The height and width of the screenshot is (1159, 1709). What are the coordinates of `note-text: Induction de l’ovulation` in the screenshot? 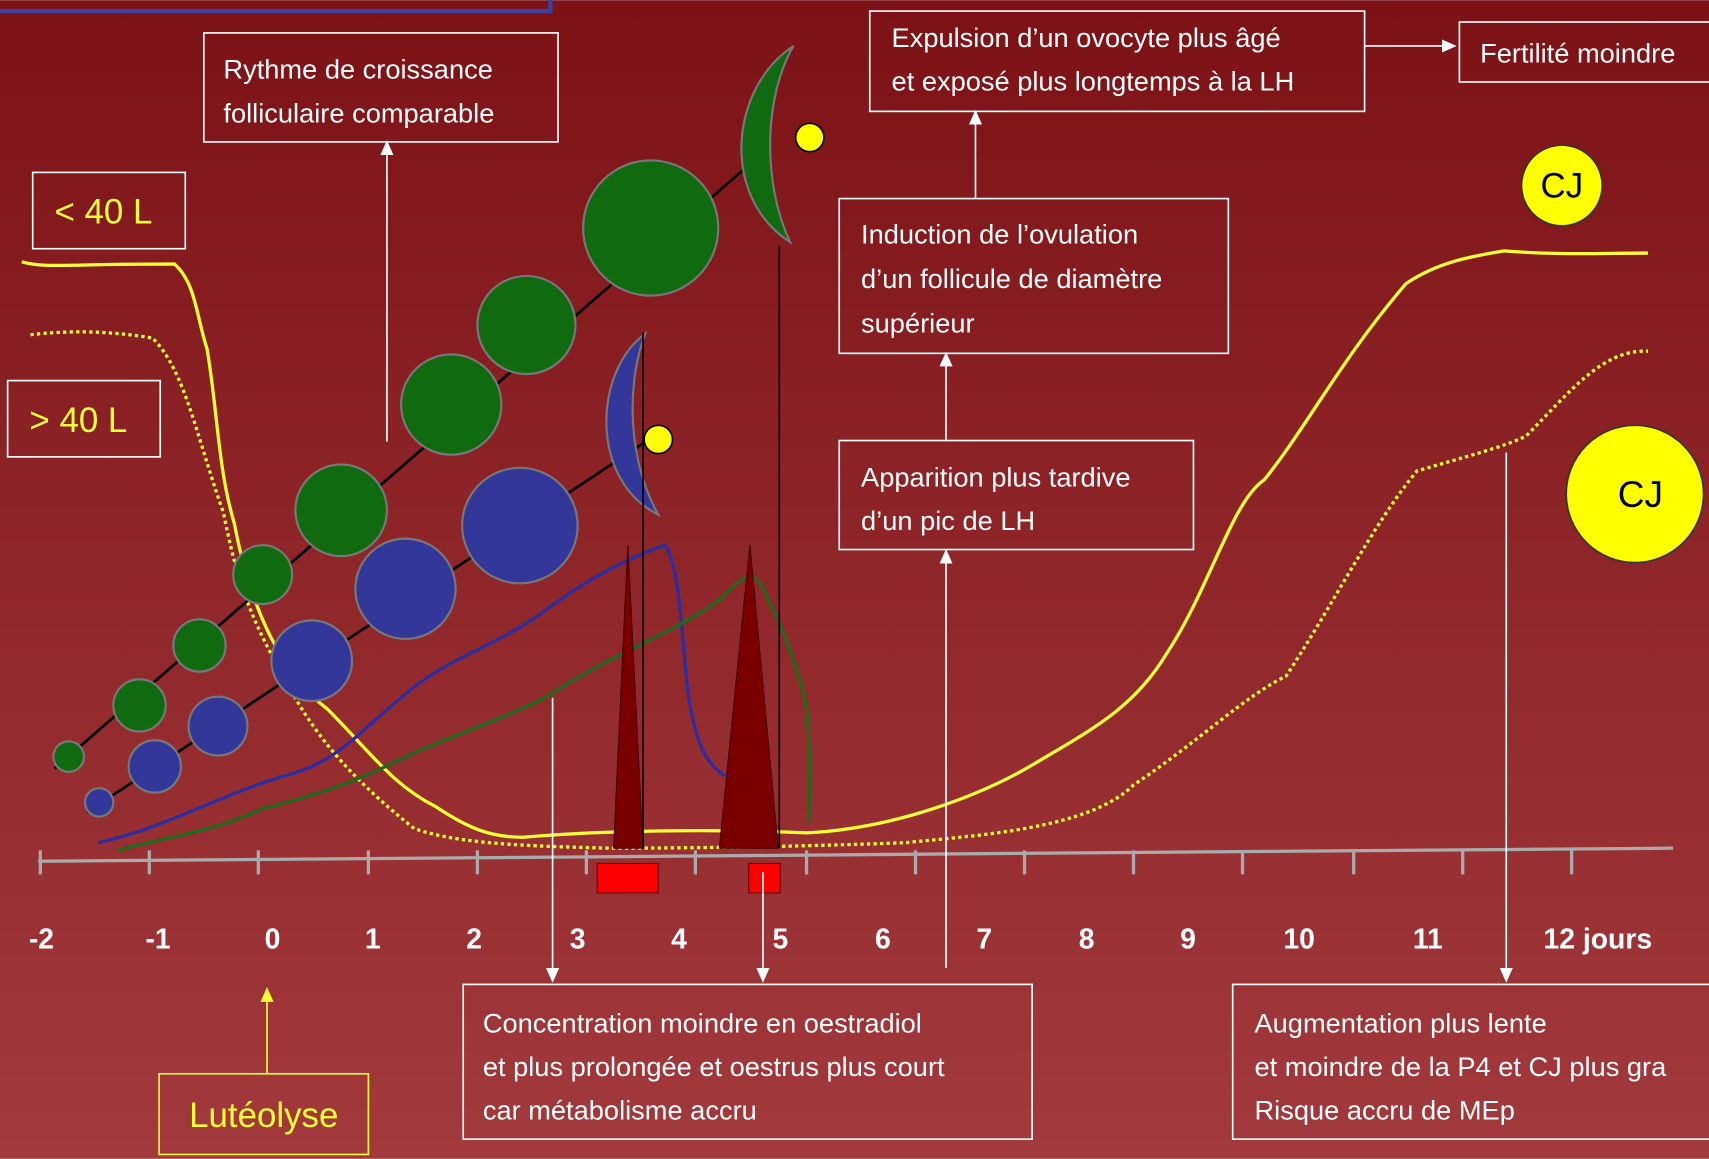 It's located at (999, 233).